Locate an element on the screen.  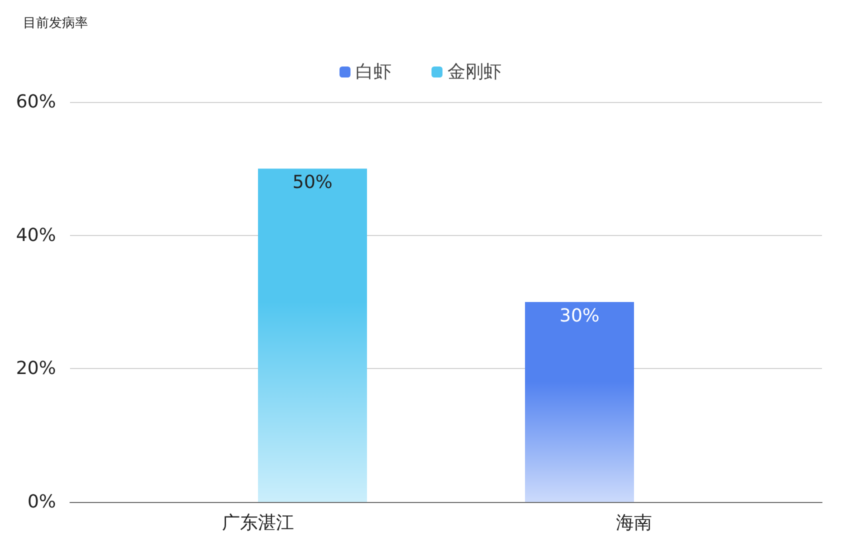
y-tick-label: 40% is located at coordinates (36, 235).